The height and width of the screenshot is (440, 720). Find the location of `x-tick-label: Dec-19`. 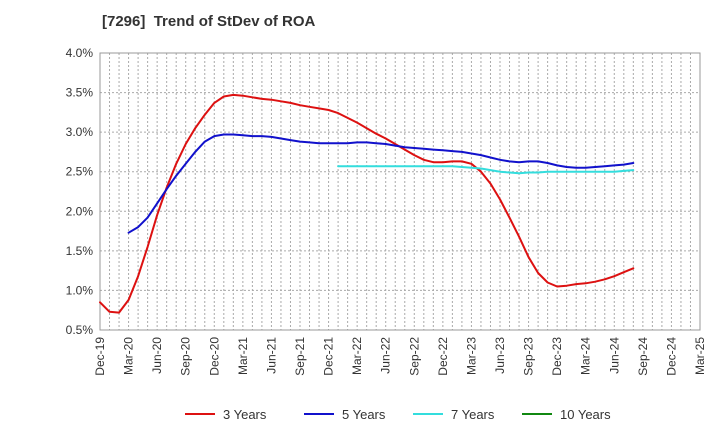

x-tick-label: Dec-19 is located at coordinates (100, 356).